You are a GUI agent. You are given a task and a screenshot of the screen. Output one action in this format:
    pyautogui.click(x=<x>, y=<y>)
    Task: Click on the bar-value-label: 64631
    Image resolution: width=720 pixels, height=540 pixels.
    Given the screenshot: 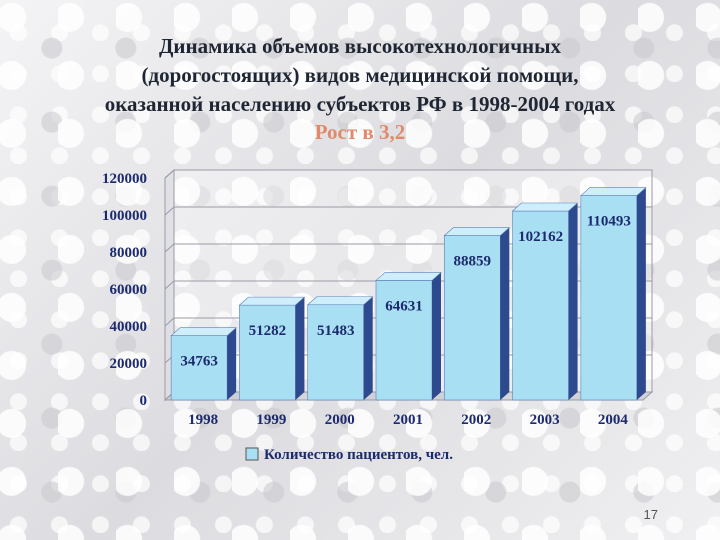 What is the action you would take?
    pyautogui.click(x=404, y=306)
    